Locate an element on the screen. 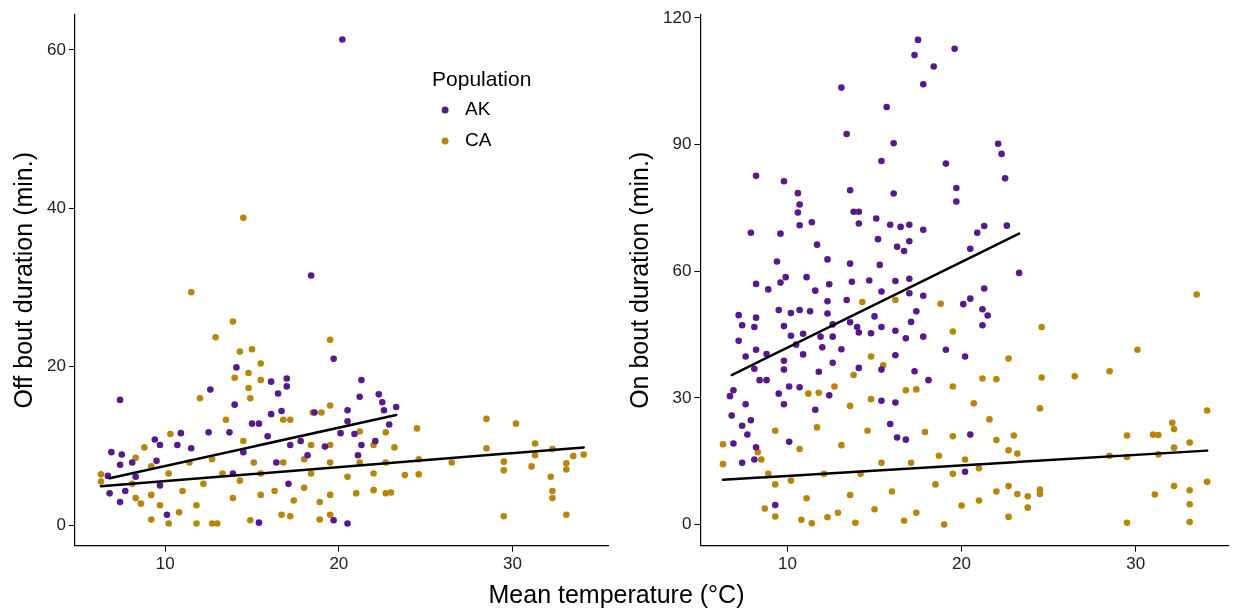  y-tick-label: 120 is located at coordinates (677, 17).